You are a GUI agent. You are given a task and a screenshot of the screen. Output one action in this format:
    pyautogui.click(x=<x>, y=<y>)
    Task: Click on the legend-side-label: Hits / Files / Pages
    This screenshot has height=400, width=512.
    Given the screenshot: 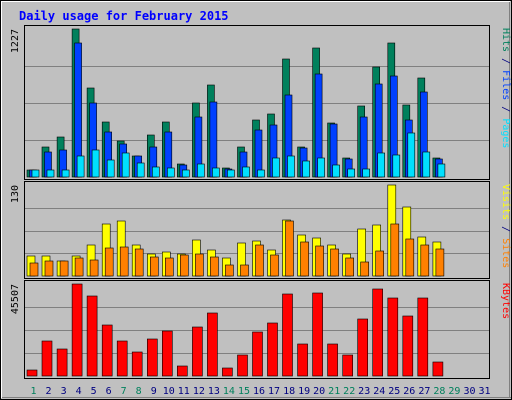 What is the action you would take?
    pyautogui.click(x=505, y=88)
    